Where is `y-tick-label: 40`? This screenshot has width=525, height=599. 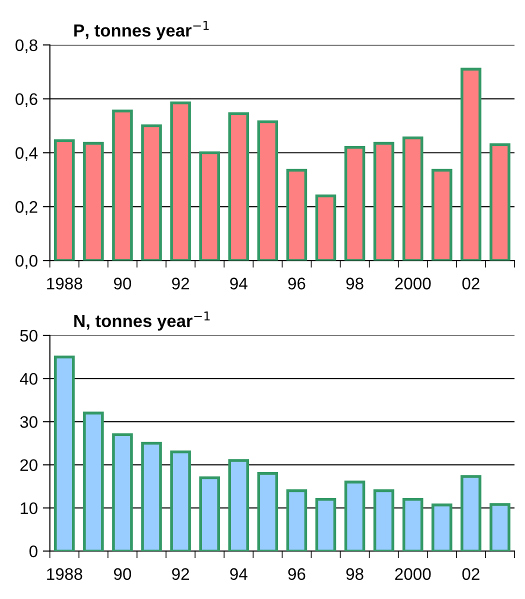
y-tick-label: 40 is located at coordinates (29, 378).